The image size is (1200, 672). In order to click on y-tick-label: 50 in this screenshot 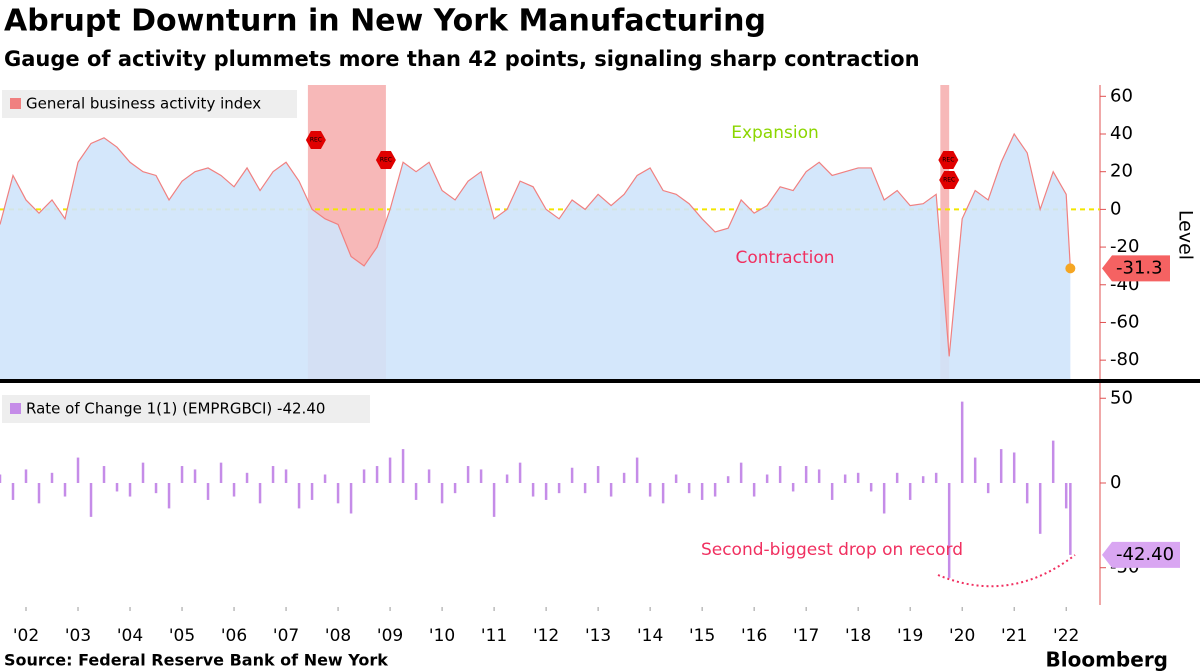, I will do `click(1121, 397)`.